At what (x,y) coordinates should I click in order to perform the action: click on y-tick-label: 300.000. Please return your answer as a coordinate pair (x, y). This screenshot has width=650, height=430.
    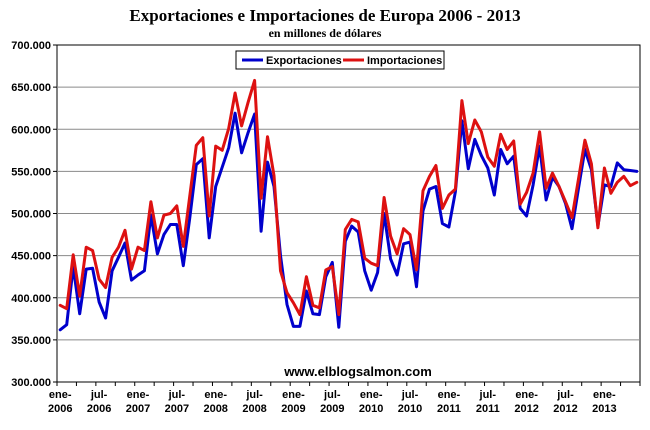
    Looking at the image, I should click on (31, 383).